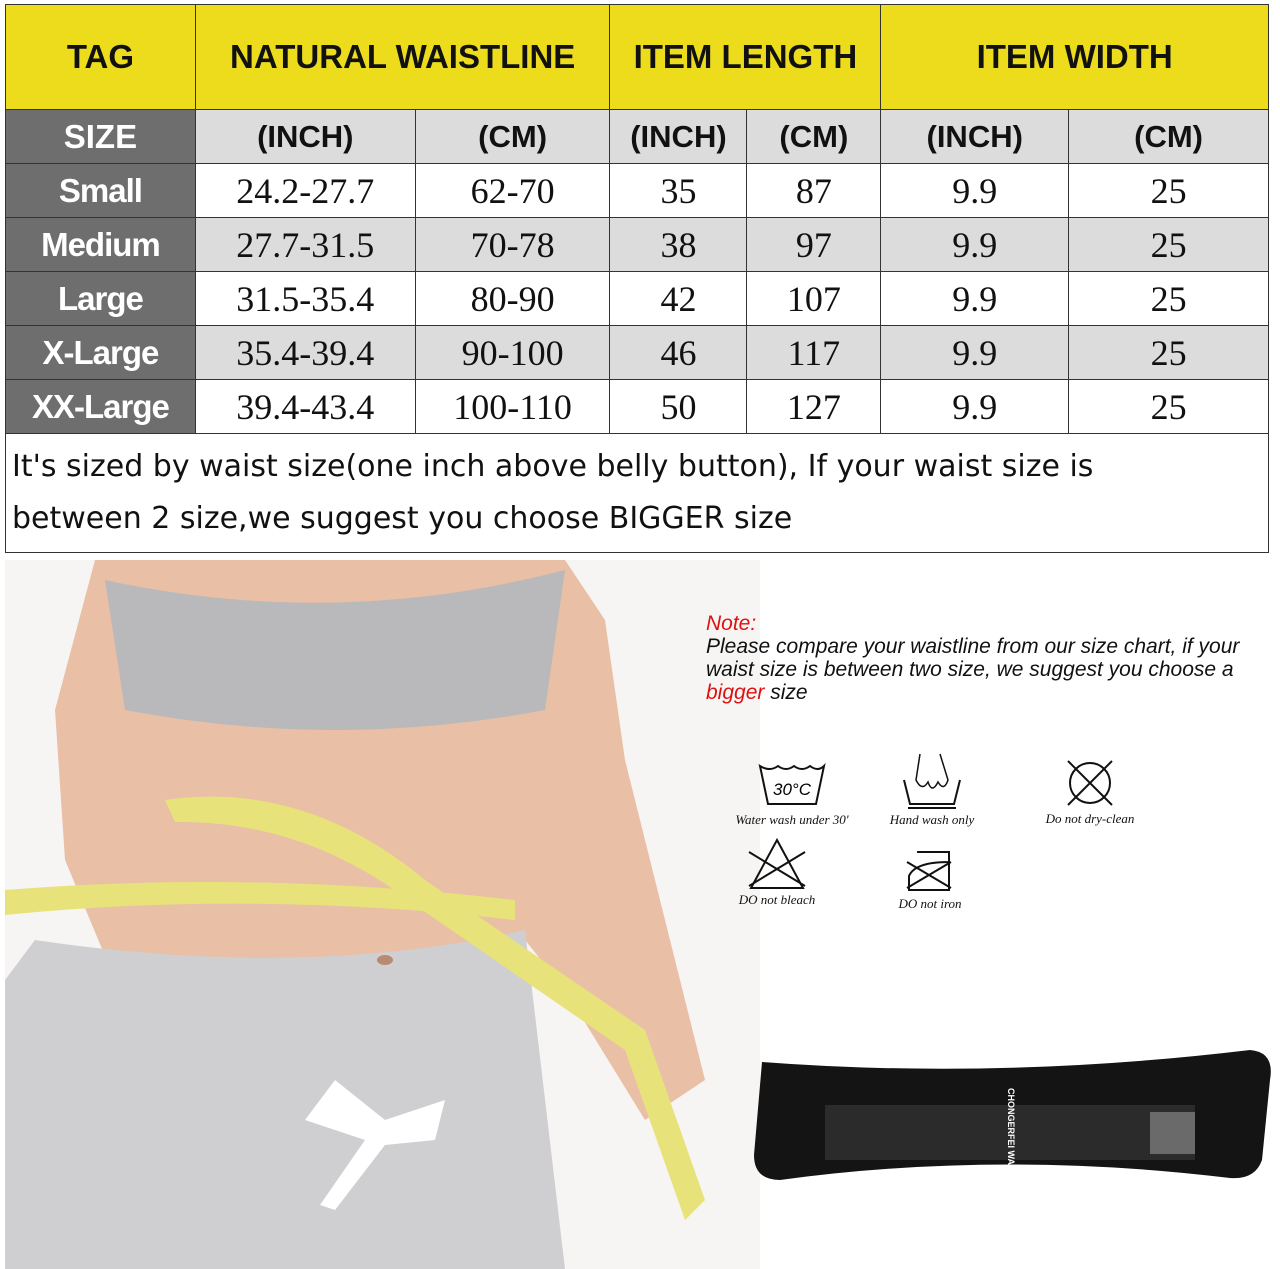 The height and width of the screenshot is (1269, 1280). What do you see at coordinates (731, 623) in the screenshot?
I see `note-title: Note:` at bounding box center [731, 623].